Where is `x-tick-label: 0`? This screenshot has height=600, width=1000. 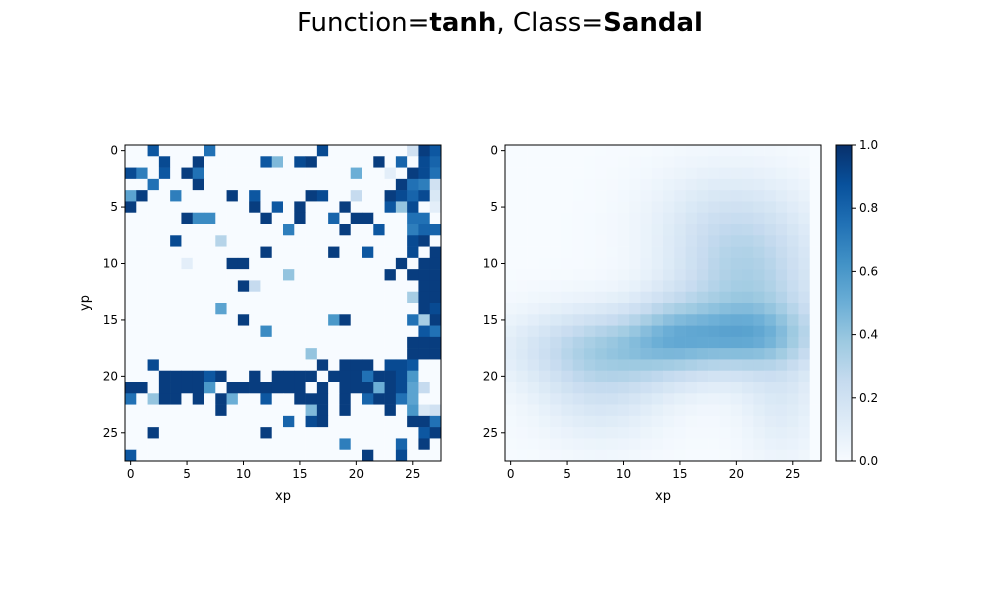 x-tick-label: 0 is located at coordinates (511, 474).